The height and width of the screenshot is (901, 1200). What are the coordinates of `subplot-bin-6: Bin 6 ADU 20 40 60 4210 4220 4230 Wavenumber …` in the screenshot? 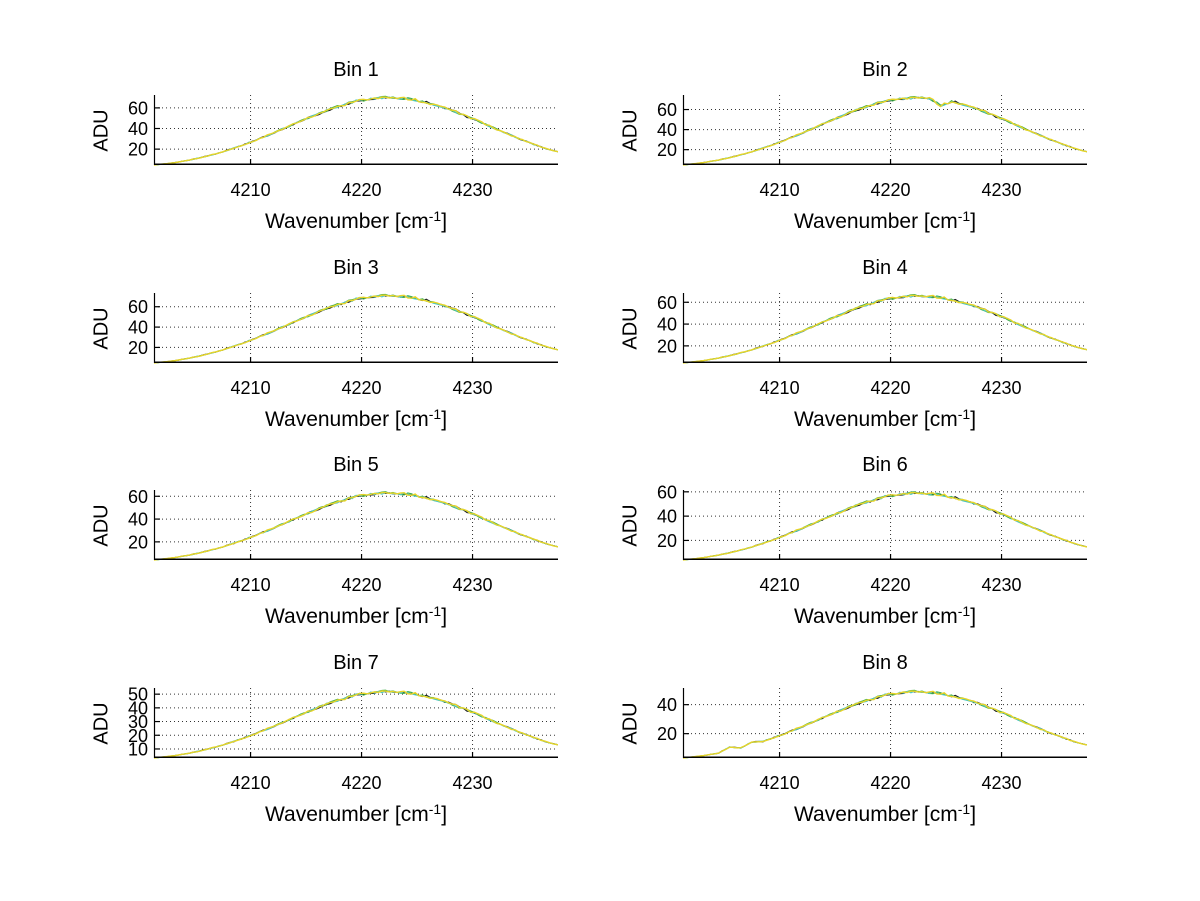 It's located at (853, 541).